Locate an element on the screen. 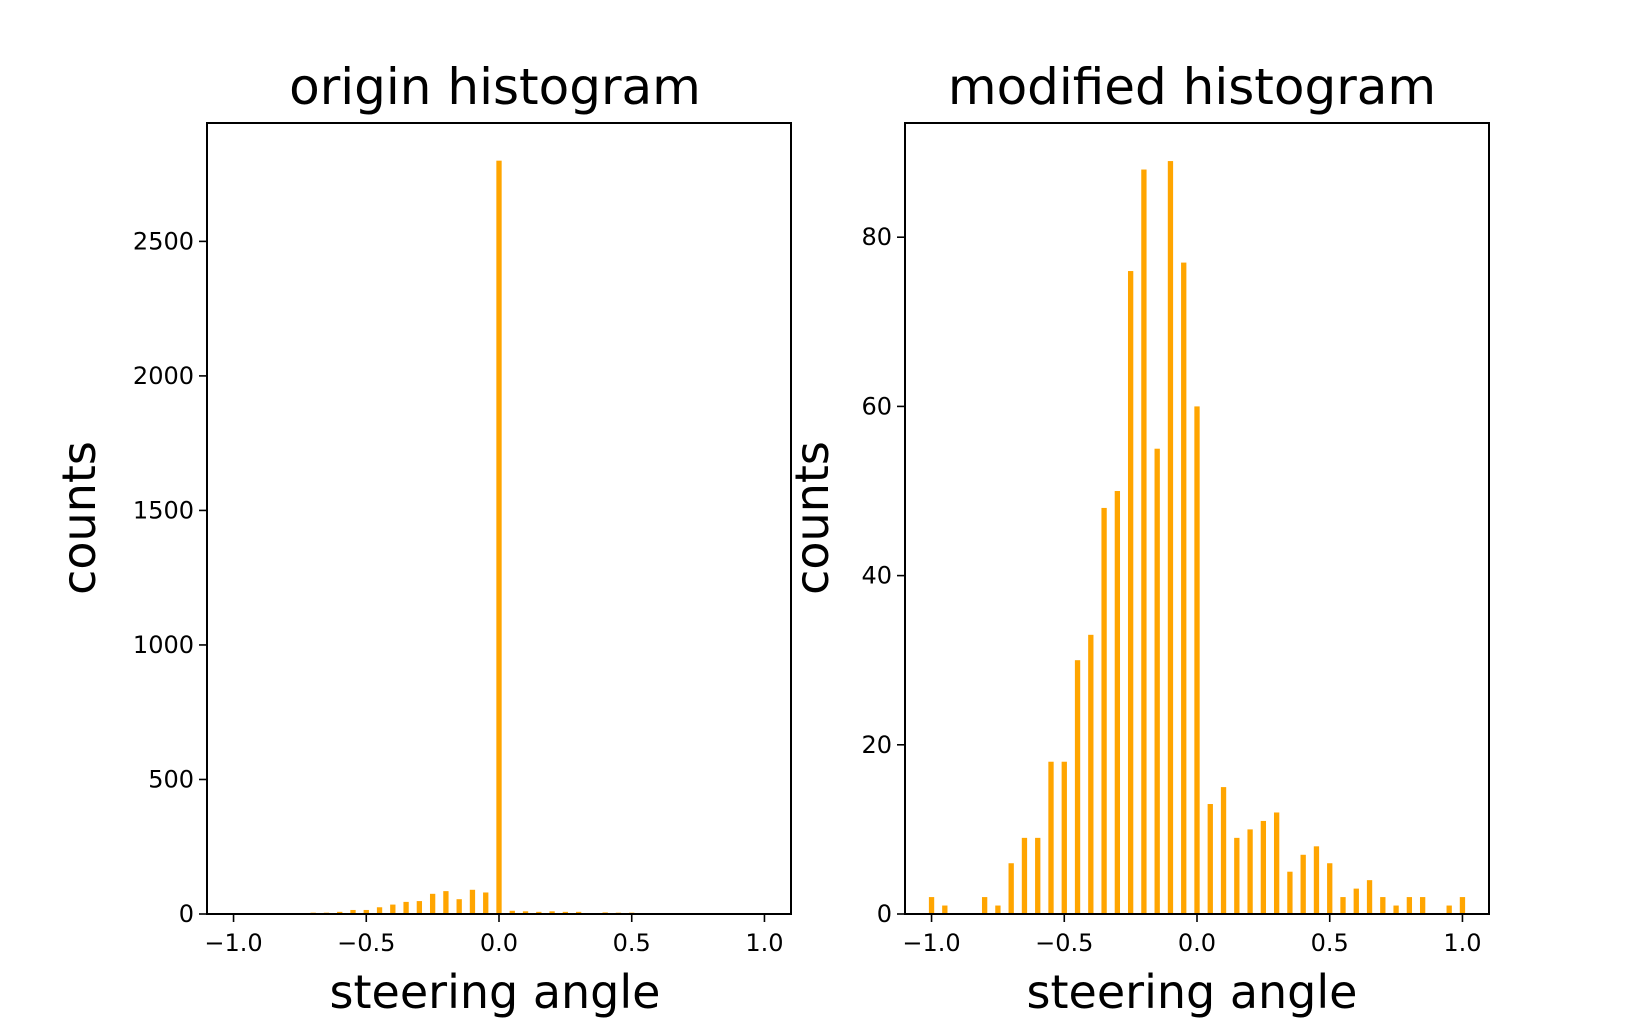 Image resolution: width=1644 pixels, height=1018 pixels. y-tick-label: 1000 is located at coordinates (163, 645).